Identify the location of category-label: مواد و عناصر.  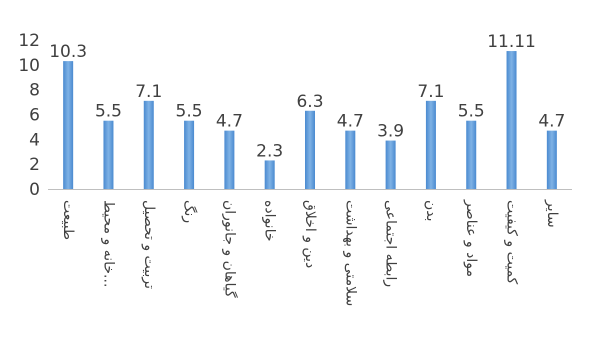
(471, 238).